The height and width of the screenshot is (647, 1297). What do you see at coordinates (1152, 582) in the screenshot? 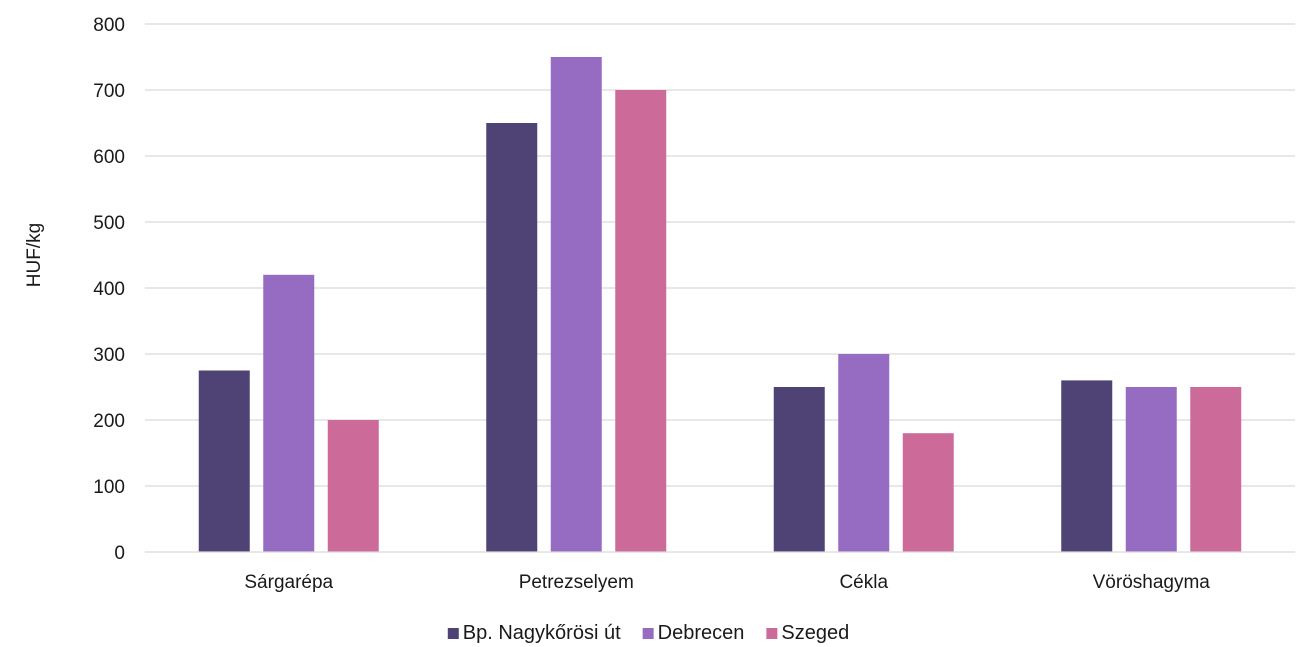
I see `x-tick-label: Vöröshagyma` at bounding box center [1152, 582].